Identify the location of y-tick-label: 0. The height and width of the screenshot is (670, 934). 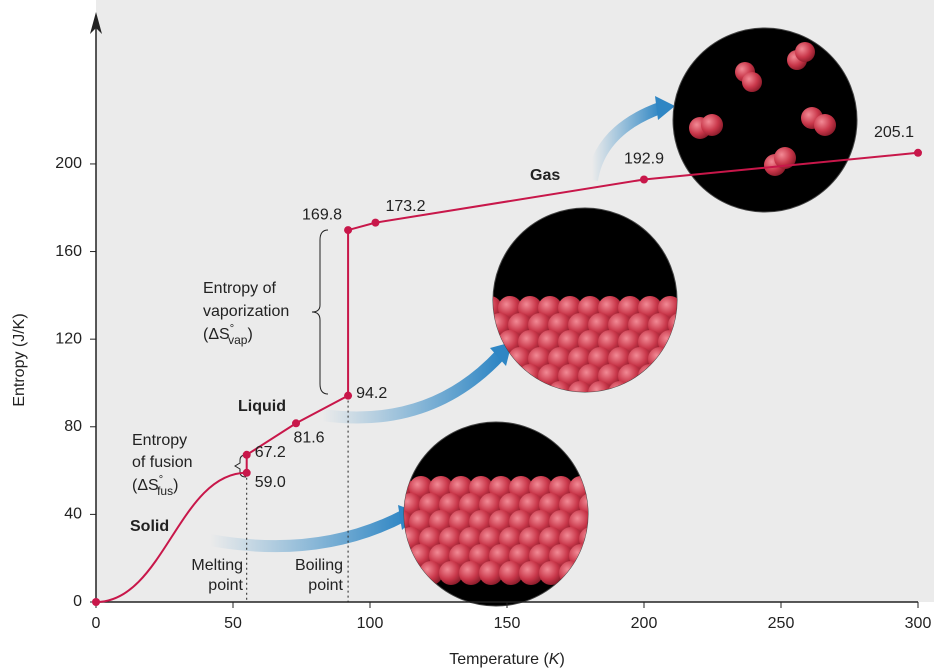
(77, 601).